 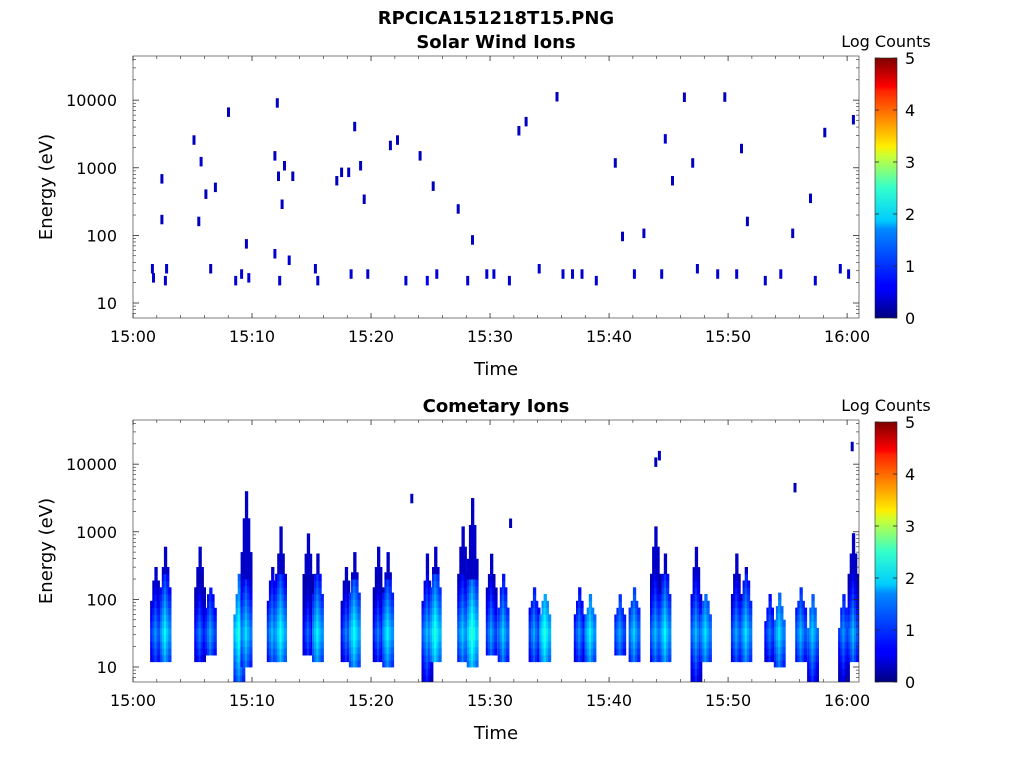 I want to click on x-tick-label: 16:00, so click(x=847, y=700).